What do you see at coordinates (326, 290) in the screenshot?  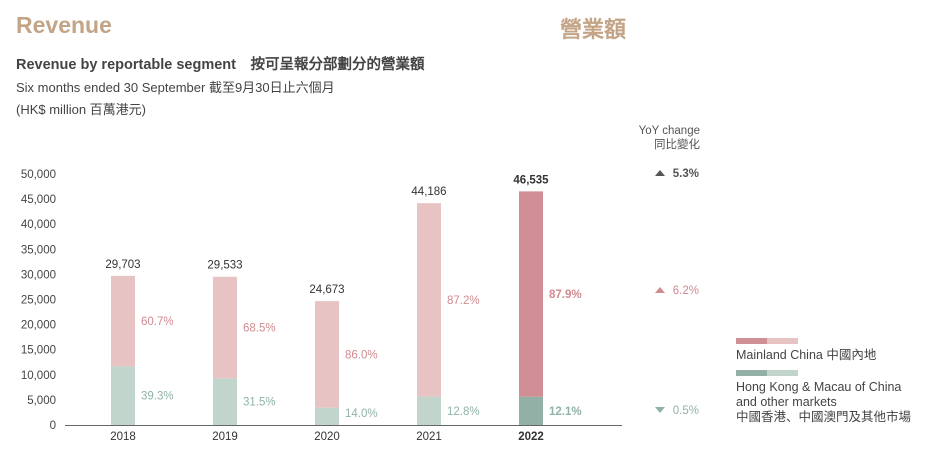 I see `total-label-2020: 24,673` at bounding box center [326, 290].